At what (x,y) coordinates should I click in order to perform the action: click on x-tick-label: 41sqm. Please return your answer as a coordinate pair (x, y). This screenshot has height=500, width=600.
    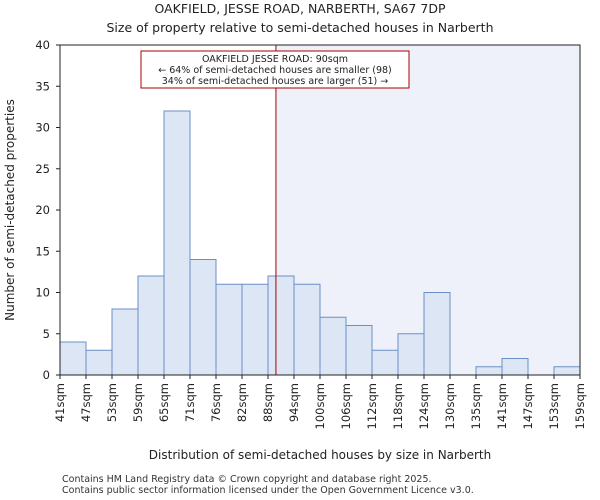
    Looking at the image, I should click on (60, 402).